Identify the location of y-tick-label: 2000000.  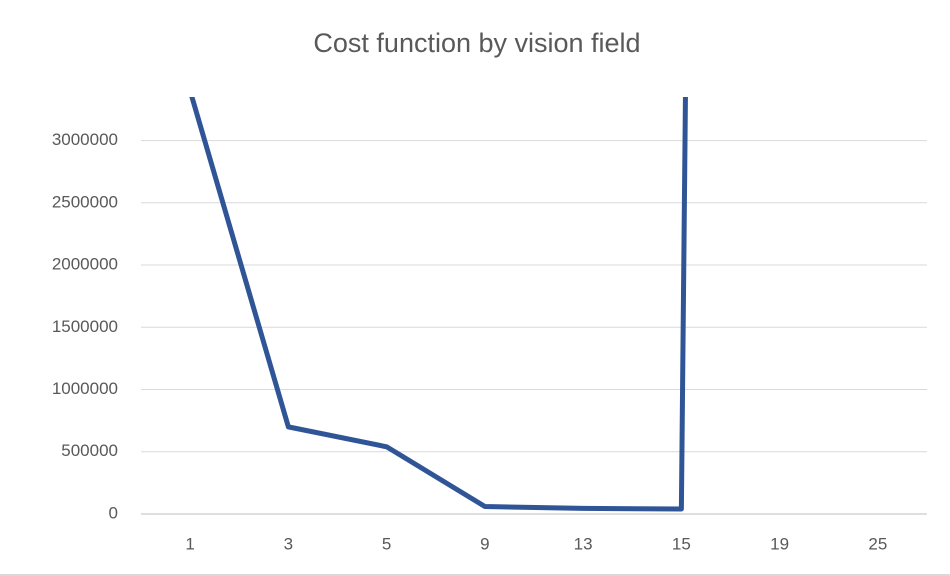
(85, 264).